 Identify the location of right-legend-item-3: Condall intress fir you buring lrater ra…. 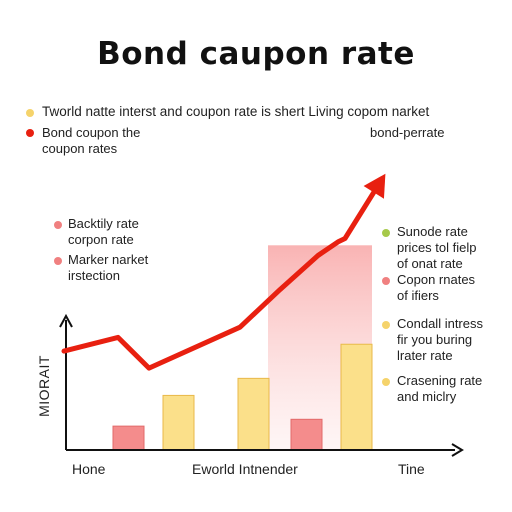
(440, 339).